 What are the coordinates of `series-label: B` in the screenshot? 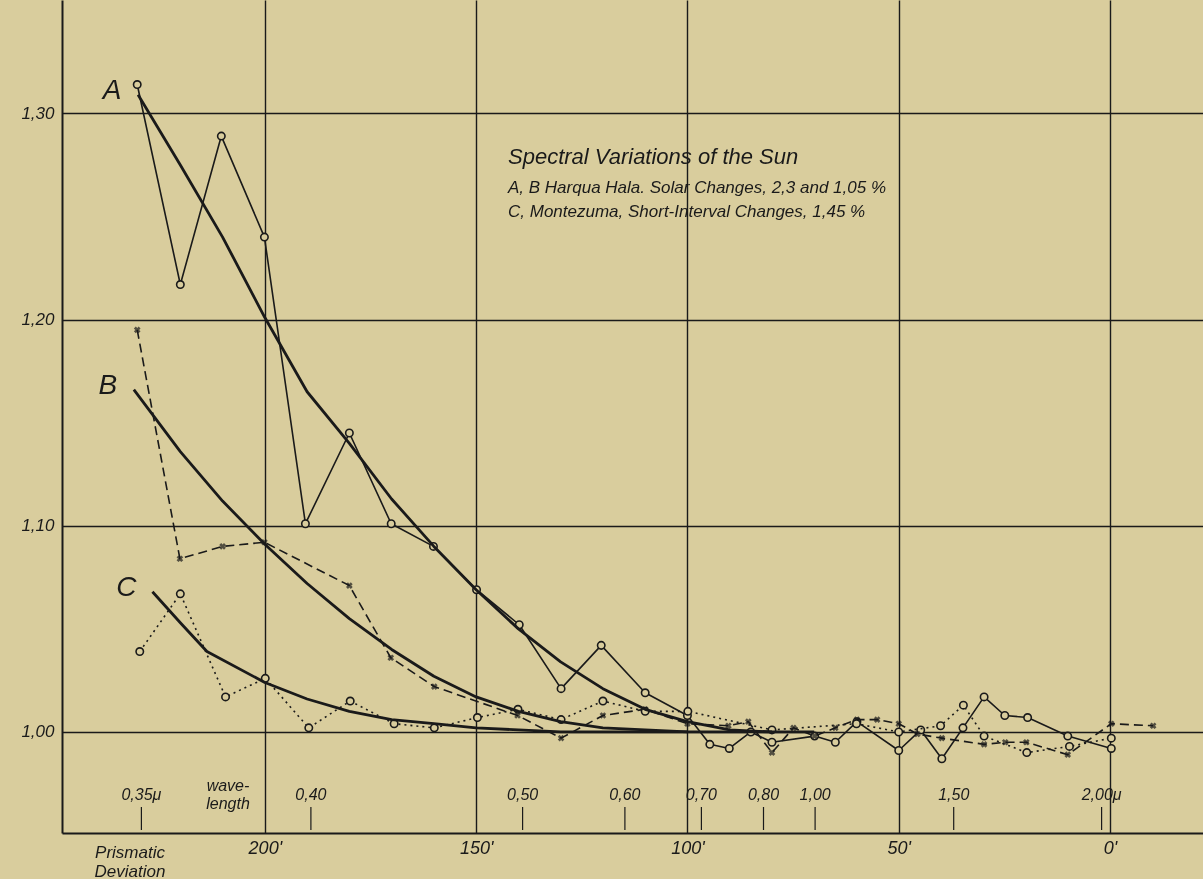 It's located at (108, 384).